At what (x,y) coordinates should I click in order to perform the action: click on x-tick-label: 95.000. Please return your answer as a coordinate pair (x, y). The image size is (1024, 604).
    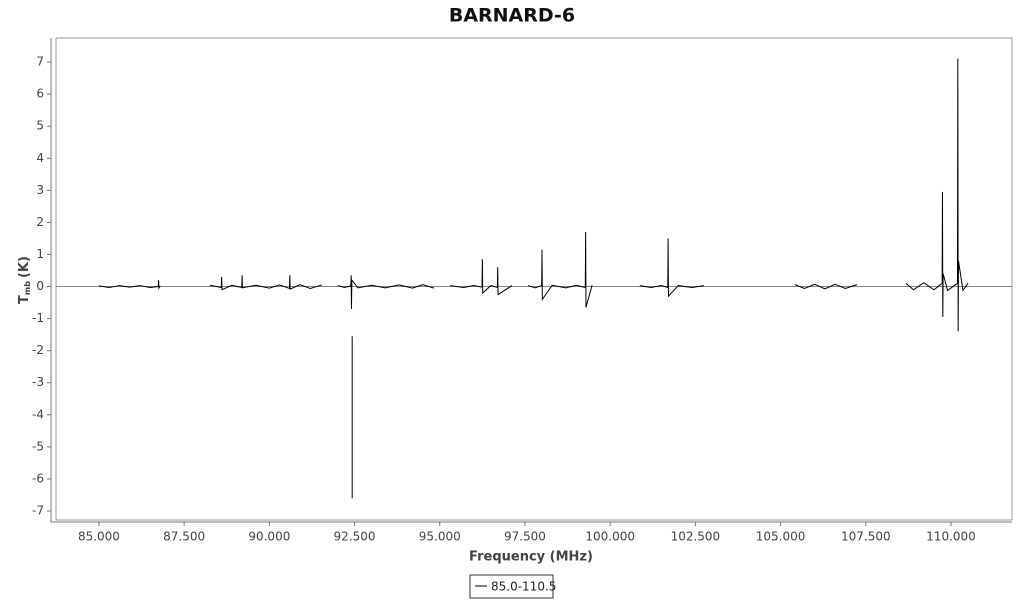
    Looking at the image, I should click on (440, 537).